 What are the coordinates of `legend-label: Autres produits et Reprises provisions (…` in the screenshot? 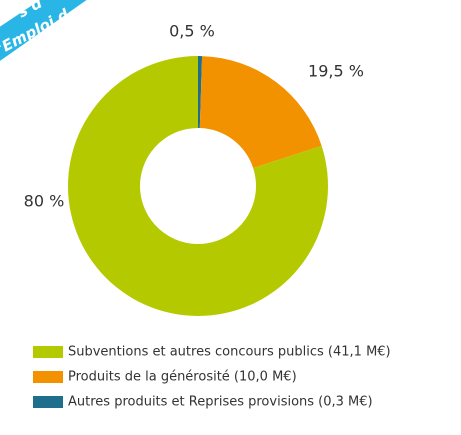 It's located at (220, 402).